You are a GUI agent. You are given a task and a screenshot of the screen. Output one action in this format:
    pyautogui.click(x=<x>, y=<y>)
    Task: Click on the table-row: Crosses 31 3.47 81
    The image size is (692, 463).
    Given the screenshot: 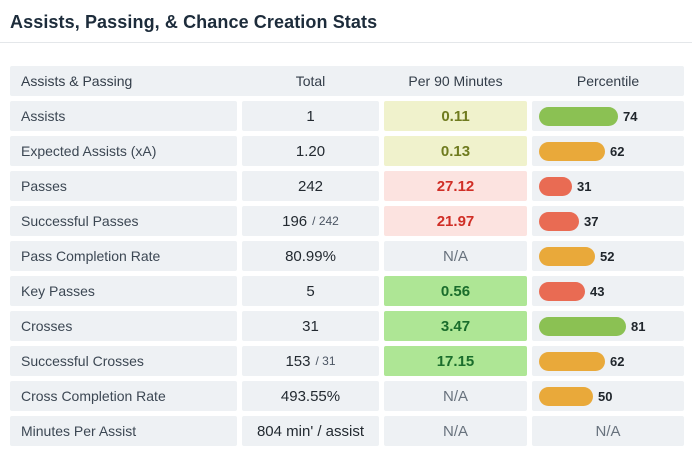 What is the action you would take?
    pyautogui.click(x=347, y=326)
    